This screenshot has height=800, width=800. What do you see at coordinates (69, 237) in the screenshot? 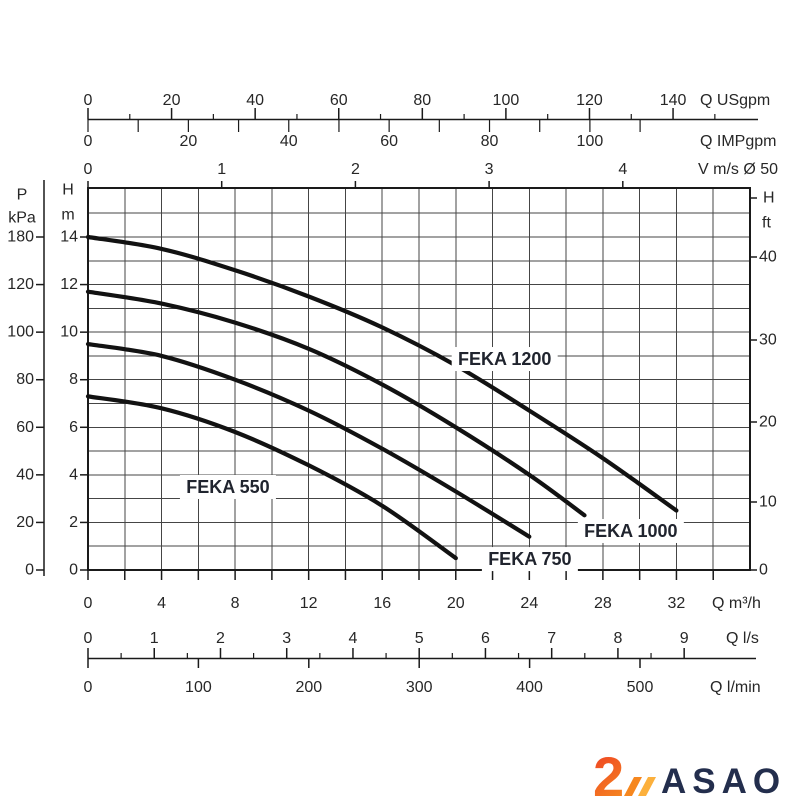
I see `axis-label: 14` at bounding box center [69, 237].